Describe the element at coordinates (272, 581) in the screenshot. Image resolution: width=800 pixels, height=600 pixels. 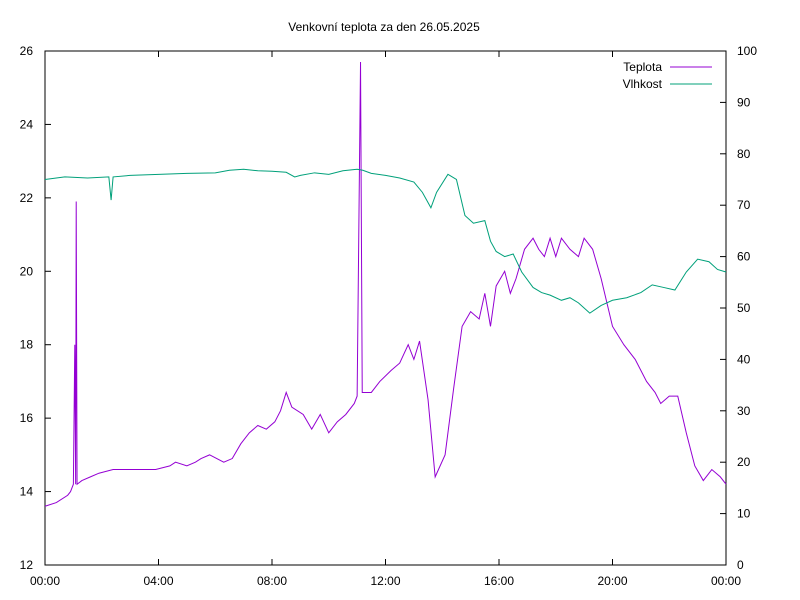
I see `x-tick-label: 08:00` at that location.